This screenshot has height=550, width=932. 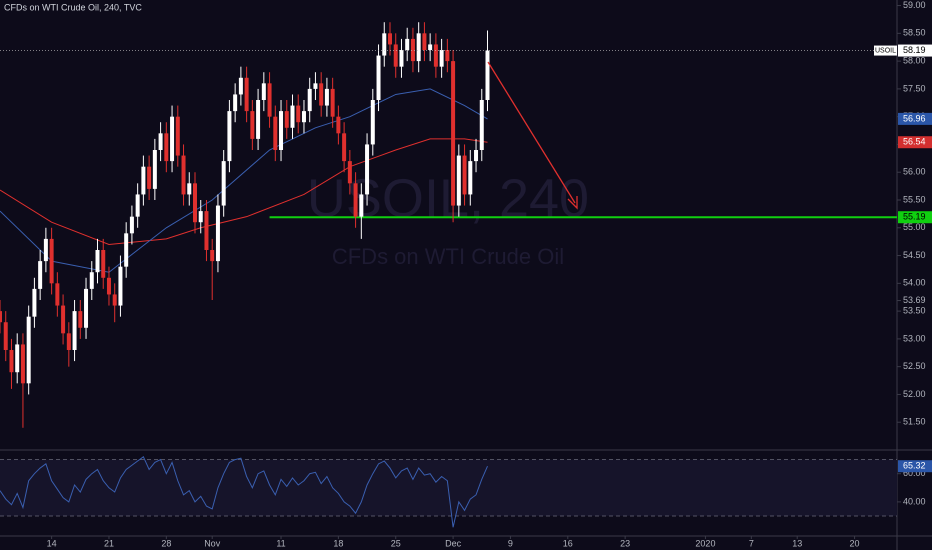 What do you see at coordinates (914, 300) in the screenshot?
I see `y-tick-label: 53.69` at bounding box center [914, 300].